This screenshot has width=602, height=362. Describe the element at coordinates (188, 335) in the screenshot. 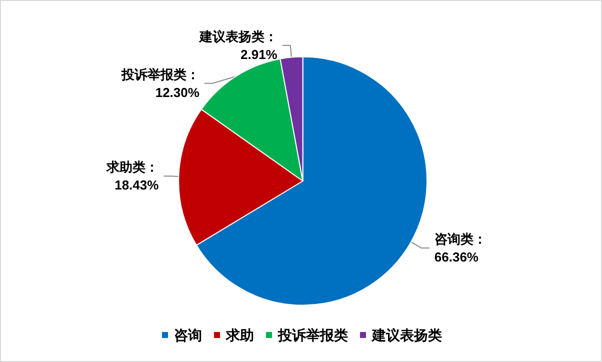

I see `legend-label: 咨询` at that location.